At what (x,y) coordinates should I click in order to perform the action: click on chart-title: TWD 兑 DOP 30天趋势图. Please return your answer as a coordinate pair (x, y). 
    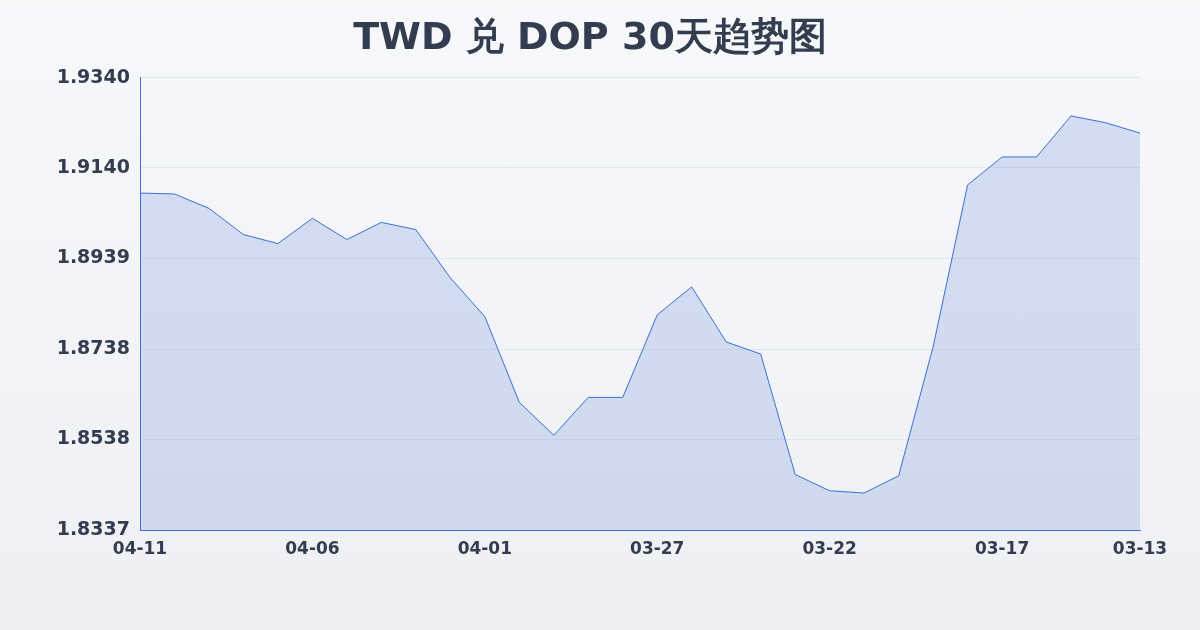
    Looking at the image, I should click on (590, 35).